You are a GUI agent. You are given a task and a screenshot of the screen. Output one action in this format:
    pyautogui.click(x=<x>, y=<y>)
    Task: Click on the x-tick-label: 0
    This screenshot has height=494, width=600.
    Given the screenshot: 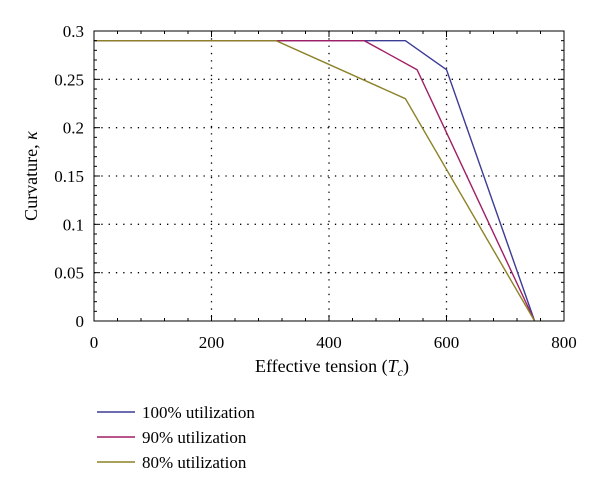 What is the action you would take?
    pyautogui.click(x=94, y=342)
    